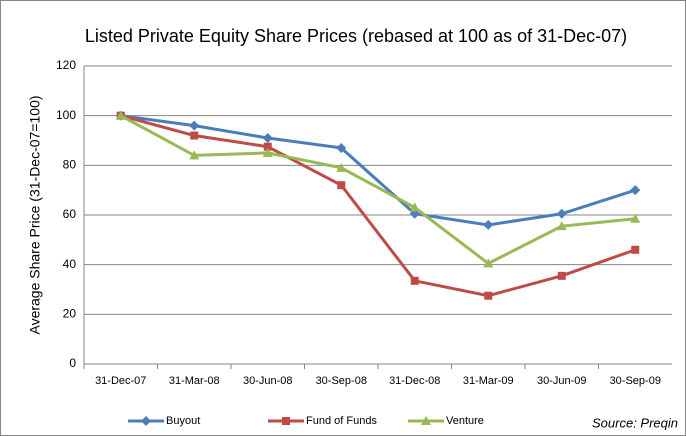  Describe the element at coordinates (120, 381) in the screenshot. I see `x-tick-label: 31-Dec-07` at that location.